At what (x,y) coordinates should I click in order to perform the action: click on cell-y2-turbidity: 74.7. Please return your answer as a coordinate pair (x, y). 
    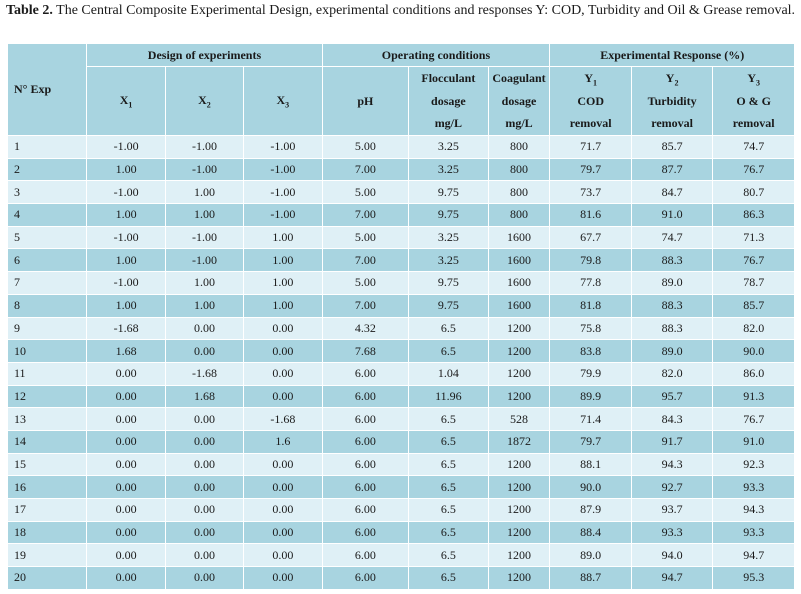
    Looking at the image, I should click on (672, 237).